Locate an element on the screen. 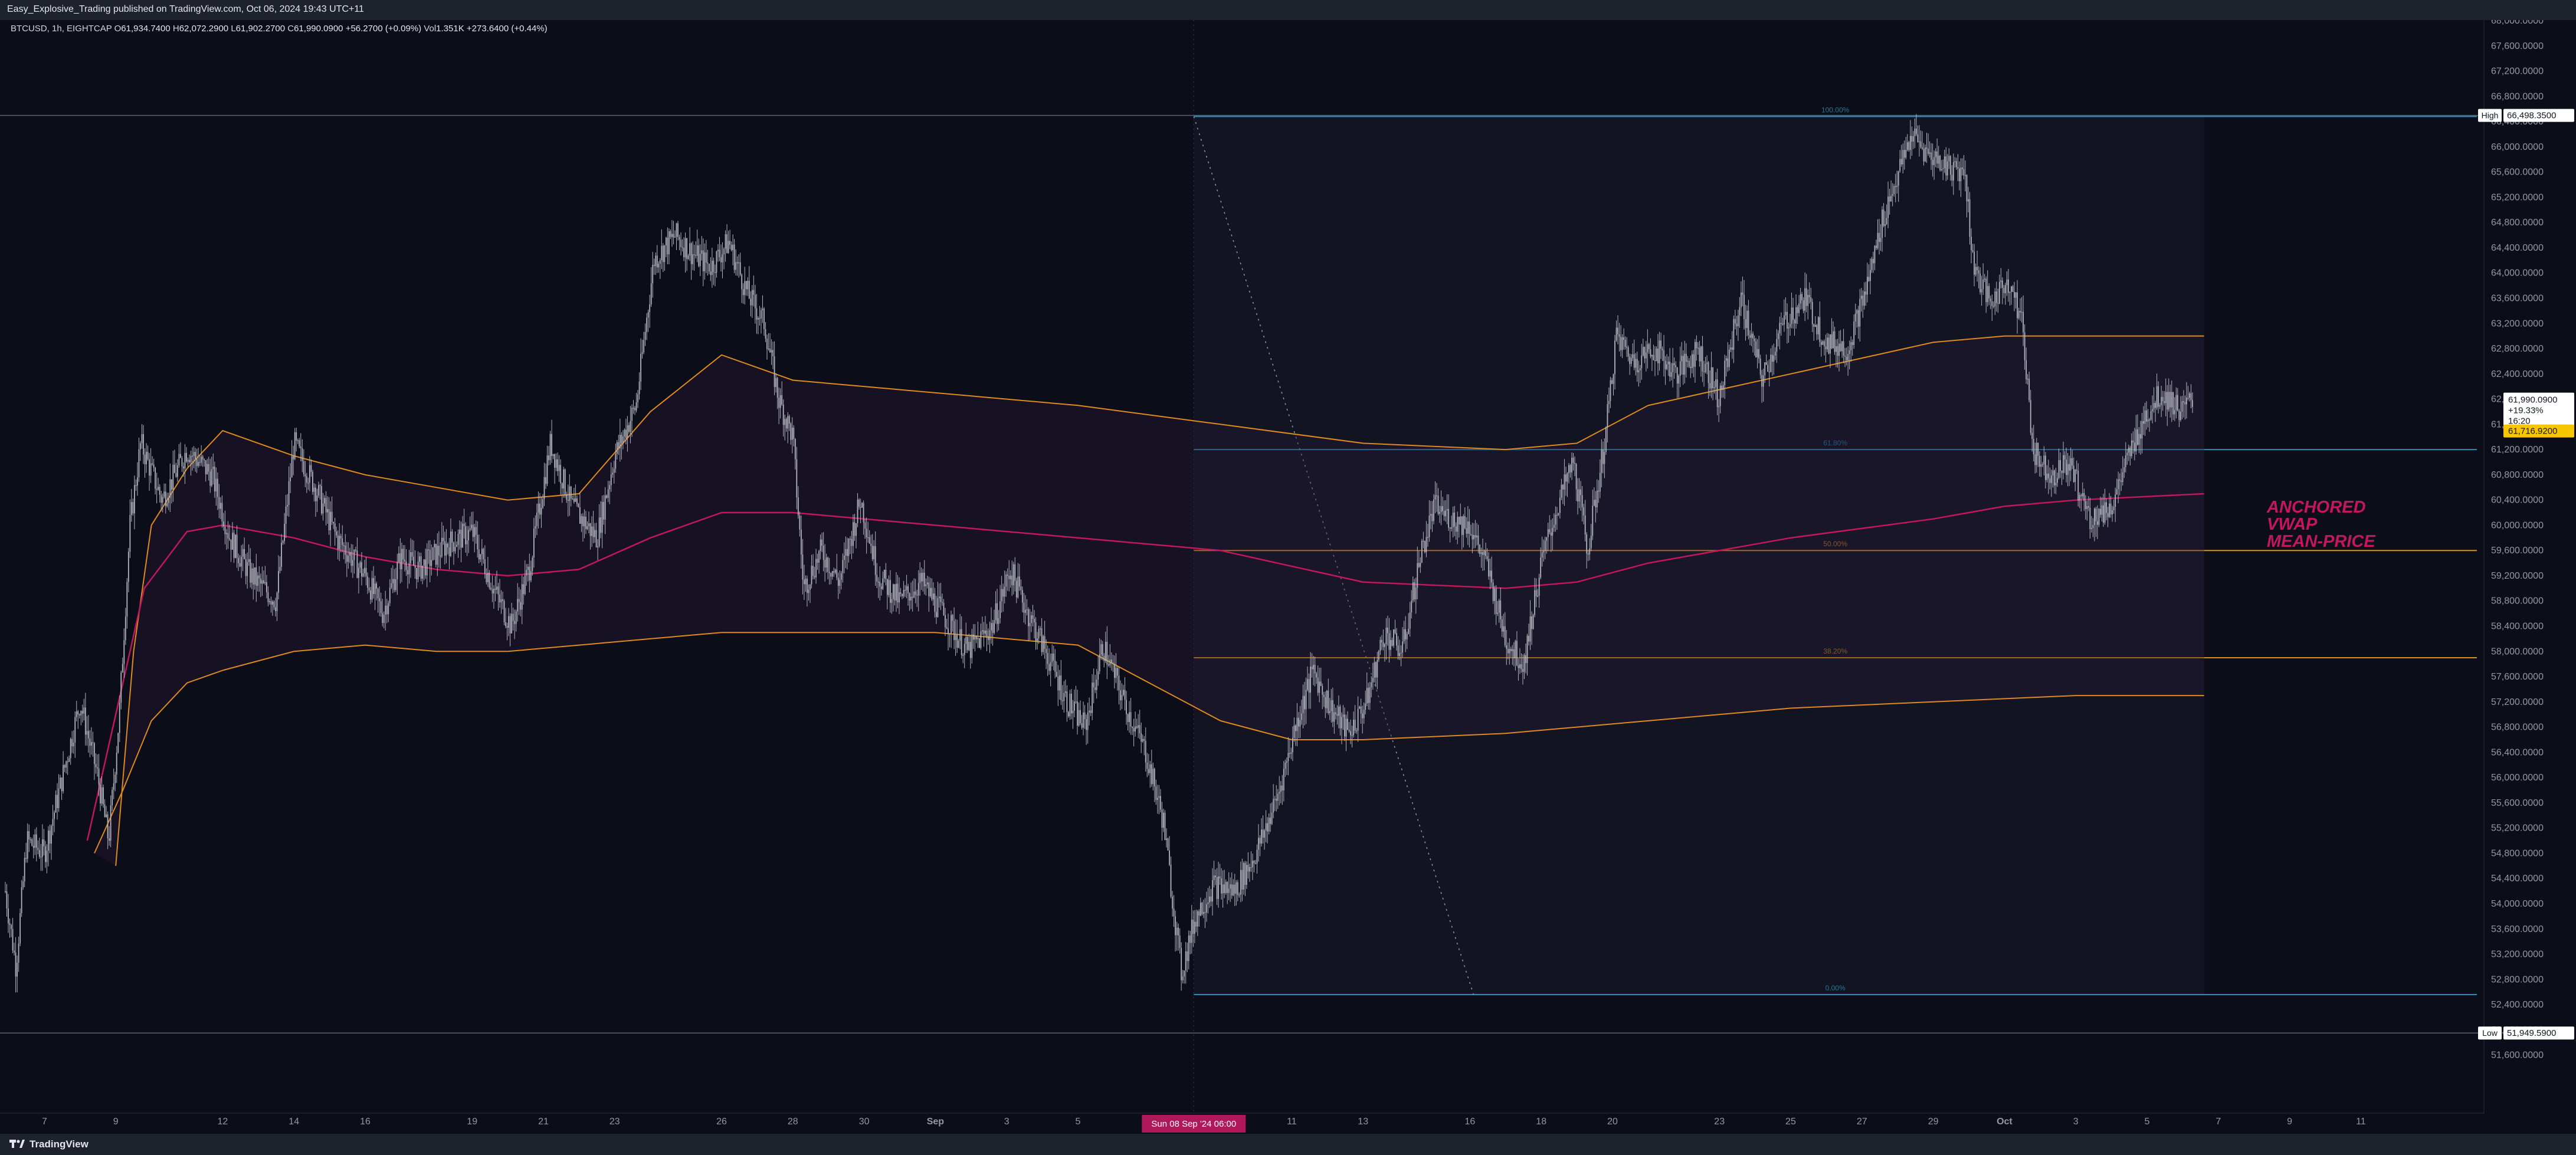  price-tick-label: 54,000.0000 is located at coordinates (2517, 904).